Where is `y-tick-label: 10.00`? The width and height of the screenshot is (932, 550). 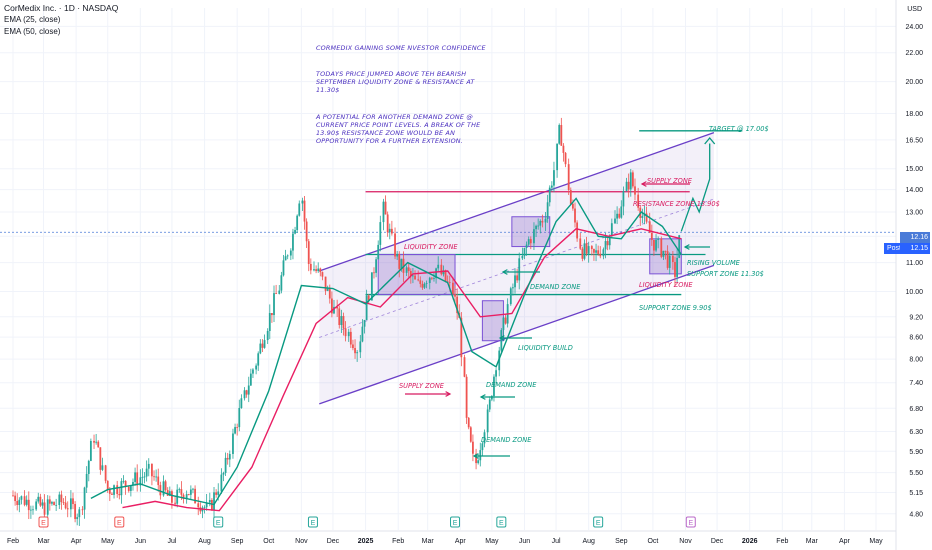 y-tick-label: 10.00 is located at coordinates (914, 292).